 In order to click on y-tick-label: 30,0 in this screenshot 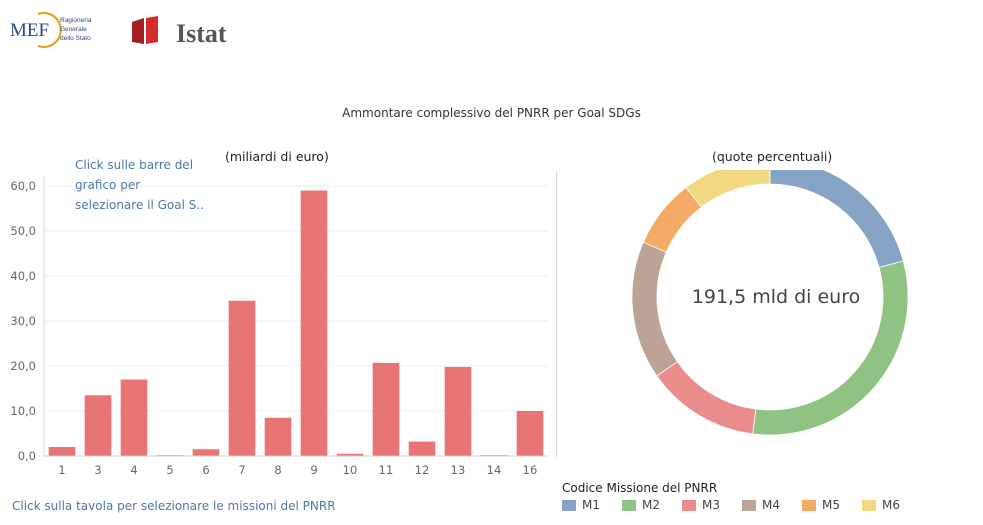, I will do `click(23, 321)`.